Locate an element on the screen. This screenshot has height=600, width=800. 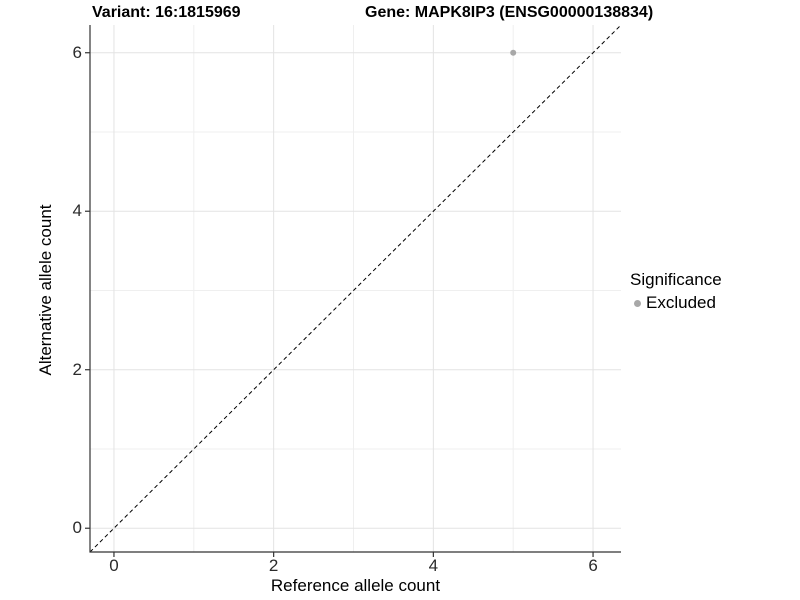
plot-title-variant: Variant: 16:1815969 is located at coordinates (166, 12).